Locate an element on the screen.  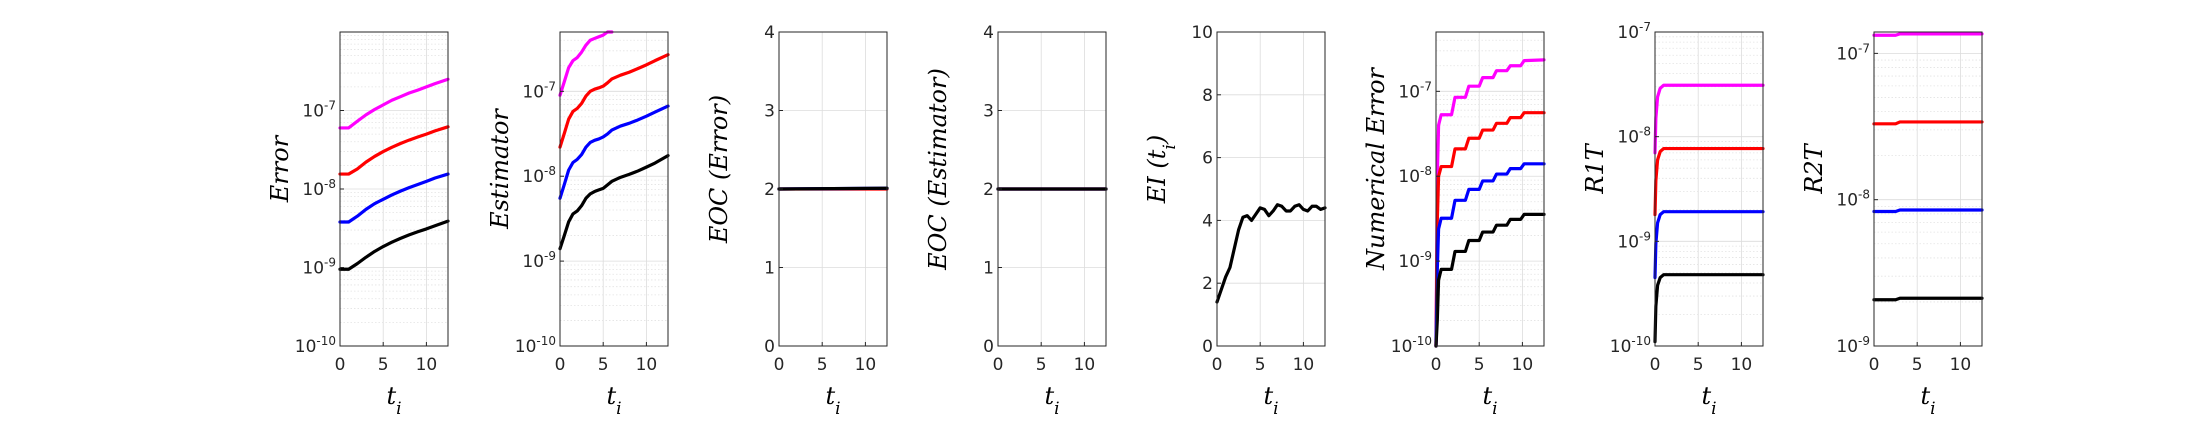
chart-panel-1: 0 5 10 10⁻¹⁰ 10⁻⁹ 10⁻⁸ 10⁻⁷ ti Error is located at coordinates (358, 225).